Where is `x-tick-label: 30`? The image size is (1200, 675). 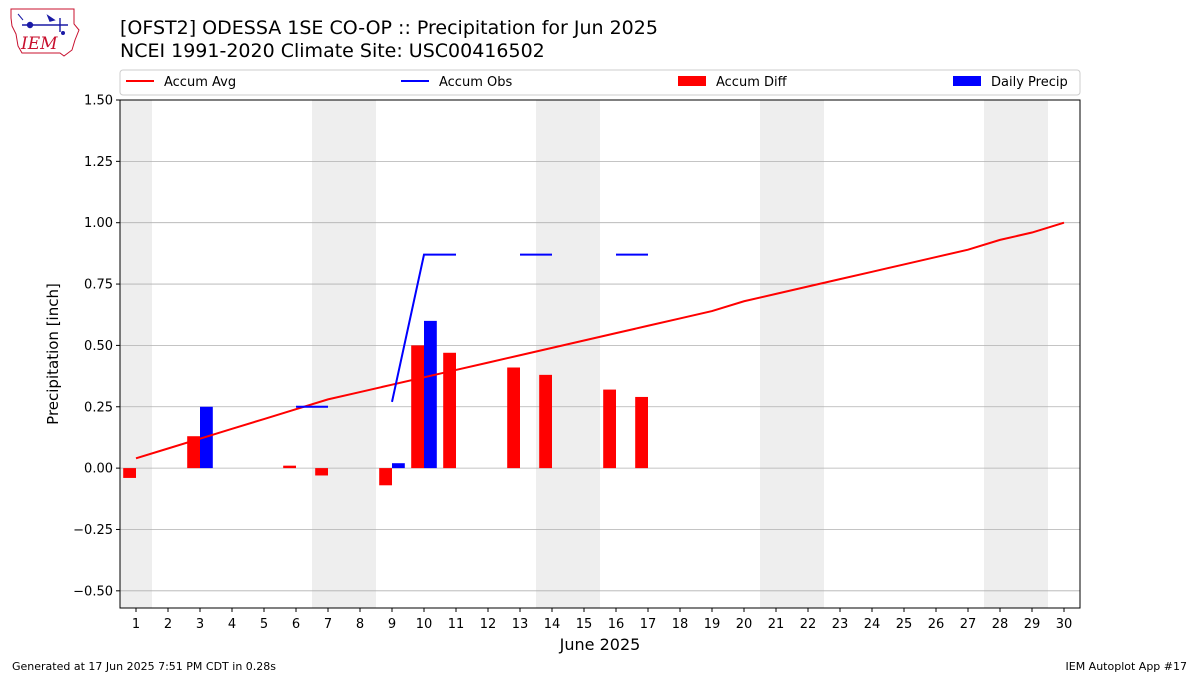 x-tick-label: 30 is located at coordinates (1064, 624).